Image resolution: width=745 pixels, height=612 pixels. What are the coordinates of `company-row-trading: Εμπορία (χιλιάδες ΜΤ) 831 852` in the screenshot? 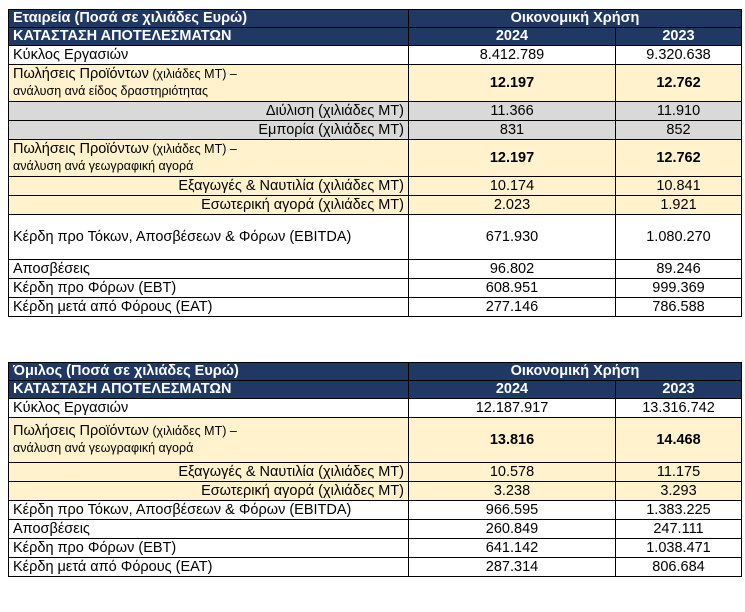 It's located at (375, 130).